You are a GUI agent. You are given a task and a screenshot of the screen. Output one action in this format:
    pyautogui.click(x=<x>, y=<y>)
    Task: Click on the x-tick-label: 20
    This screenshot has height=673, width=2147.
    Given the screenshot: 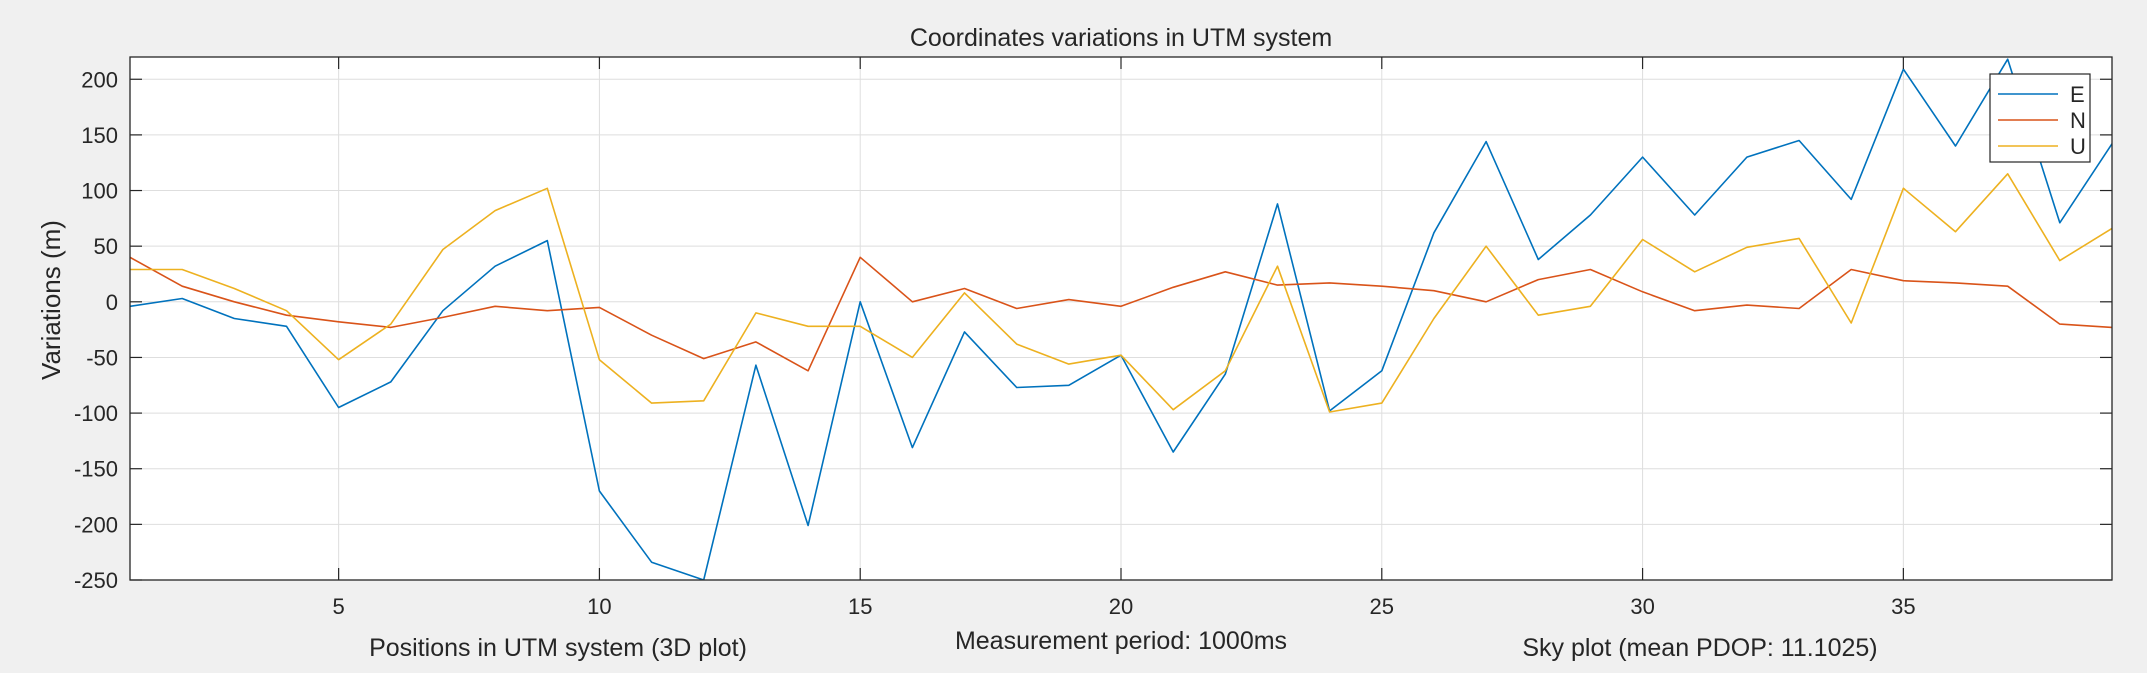 What is the action you would take?
    pyautogui.click(x=1121, y=606)
    